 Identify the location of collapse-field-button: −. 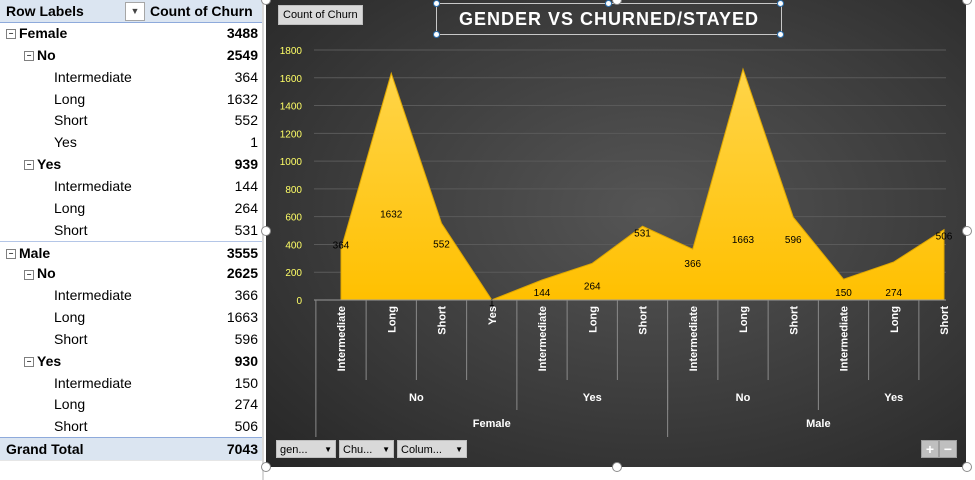
(948, 449).